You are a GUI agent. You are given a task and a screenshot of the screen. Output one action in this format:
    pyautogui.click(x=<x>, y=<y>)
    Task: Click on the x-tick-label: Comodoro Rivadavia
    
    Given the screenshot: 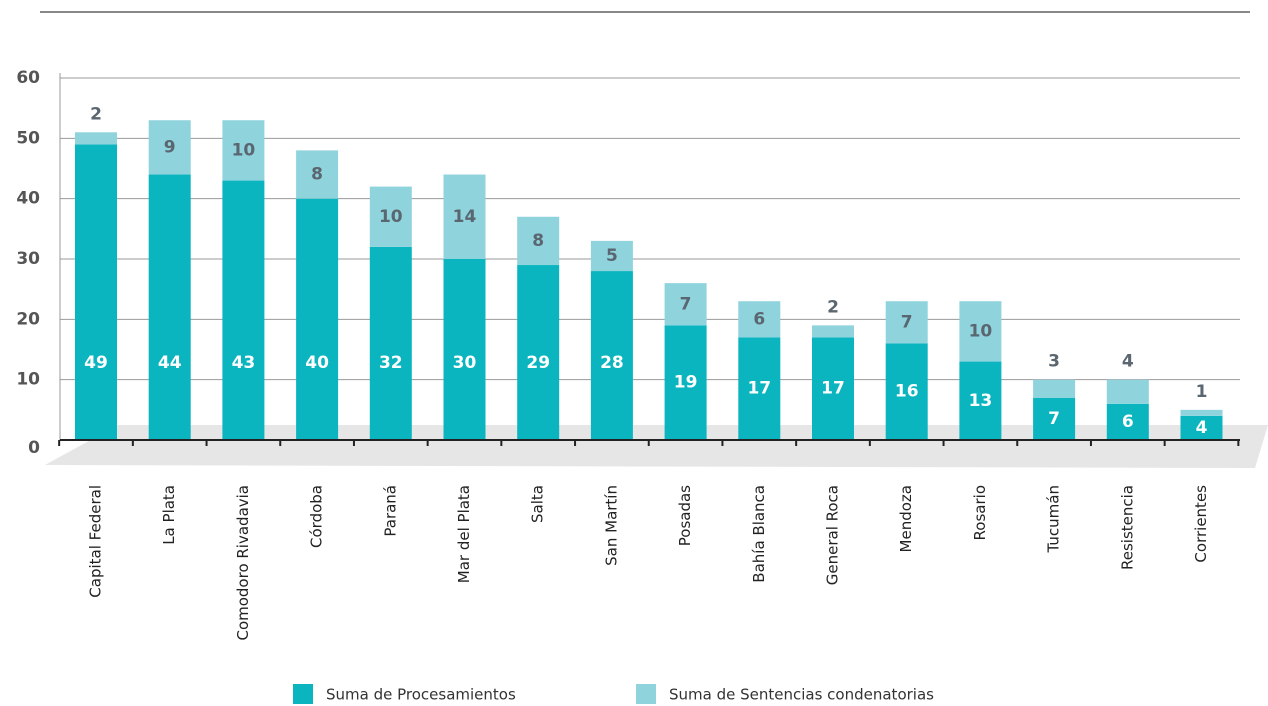 What is the action you would take?
    pyautogui.click(x=243, y=563)
    